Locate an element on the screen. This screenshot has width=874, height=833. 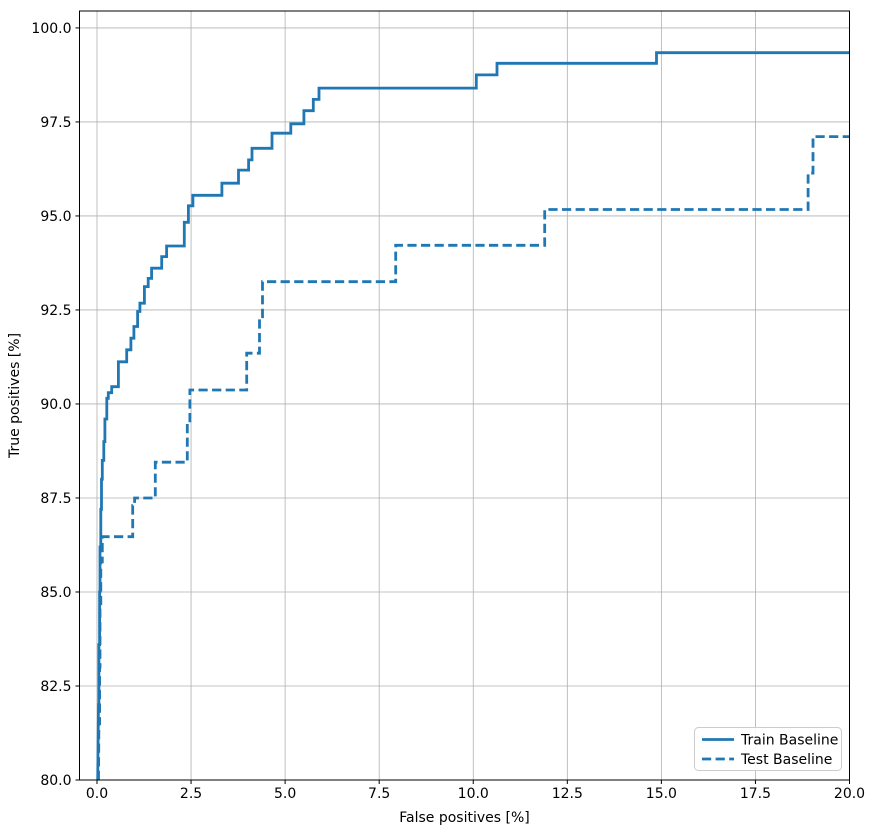
y-tick-label: 87.5 is located at coordinates (55, 499).